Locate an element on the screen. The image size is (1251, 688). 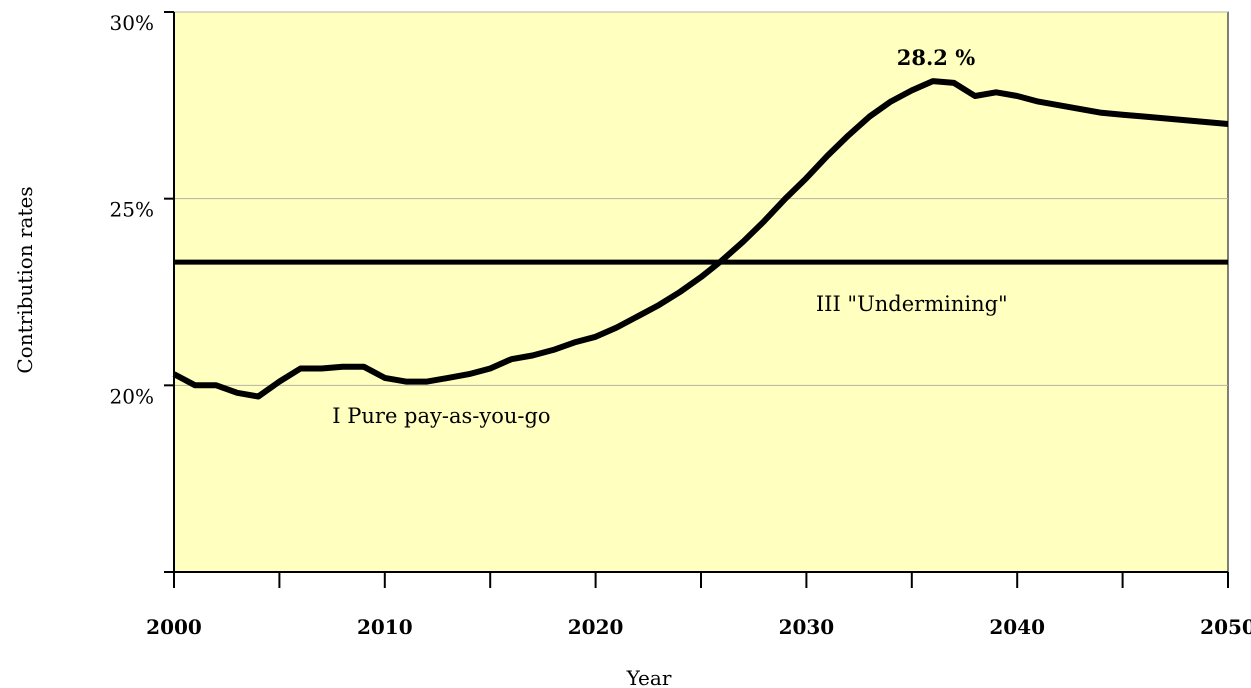
x-tick-label: 2030 is located at coordinates (807, 627).